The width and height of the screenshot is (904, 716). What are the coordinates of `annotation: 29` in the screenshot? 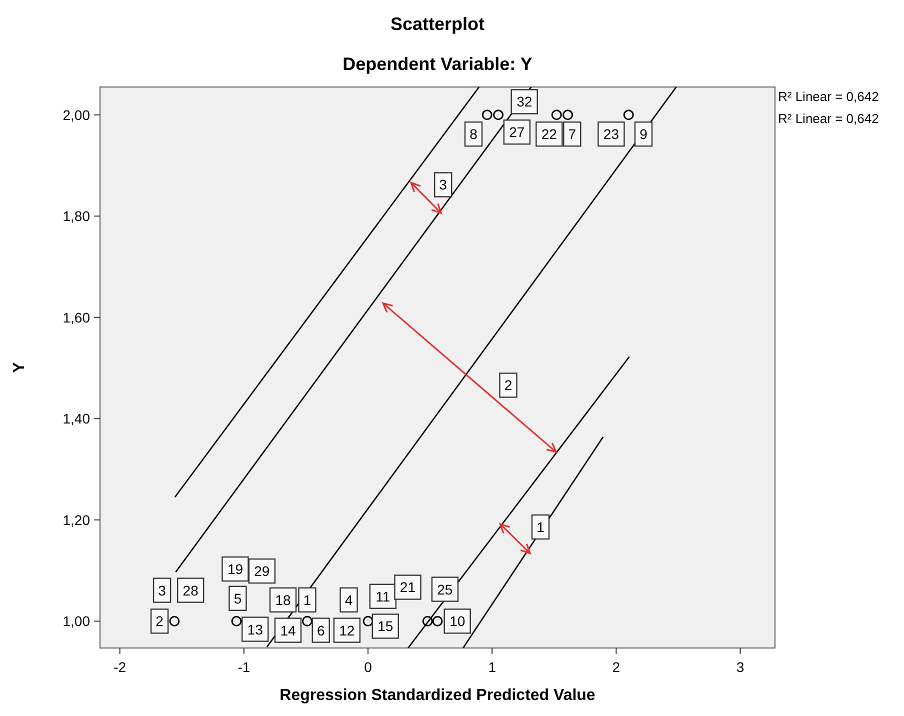 It's located at (262, 571).